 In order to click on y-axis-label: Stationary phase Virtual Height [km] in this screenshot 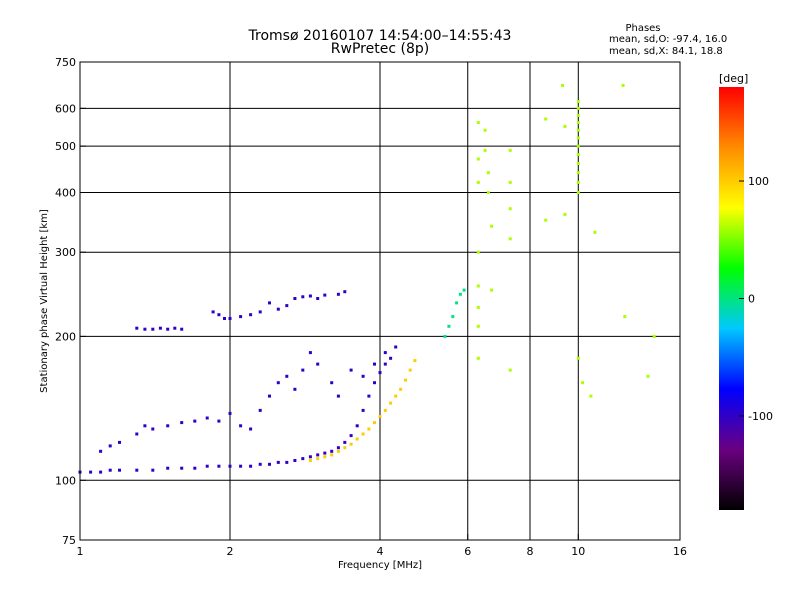, I will do `click(44, 301)`.